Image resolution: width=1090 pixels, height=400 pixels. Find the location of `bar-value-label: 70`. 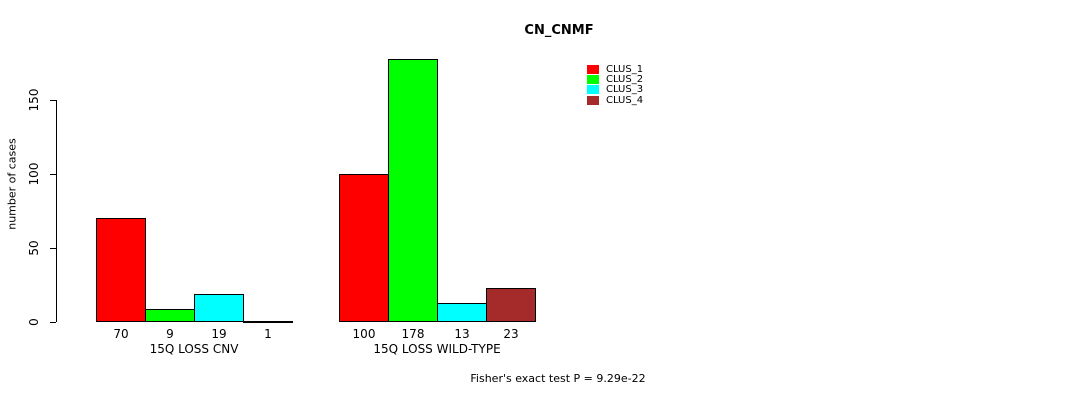

bar-value-label: 70 is located at coordinates (121, 334).